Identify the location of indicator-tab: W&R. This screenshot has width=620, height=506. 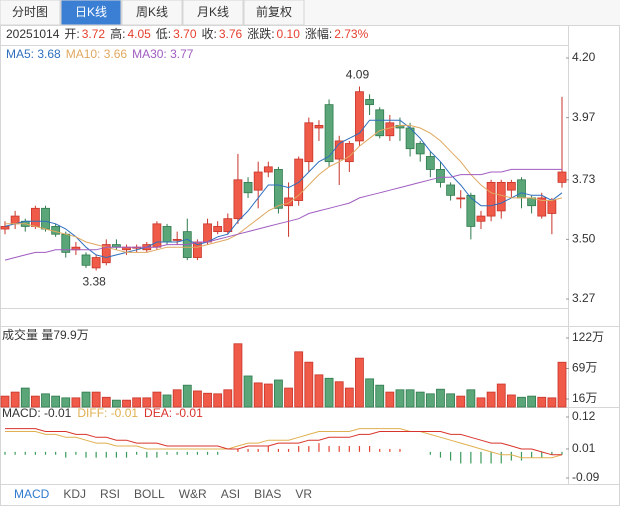
(193, 494).